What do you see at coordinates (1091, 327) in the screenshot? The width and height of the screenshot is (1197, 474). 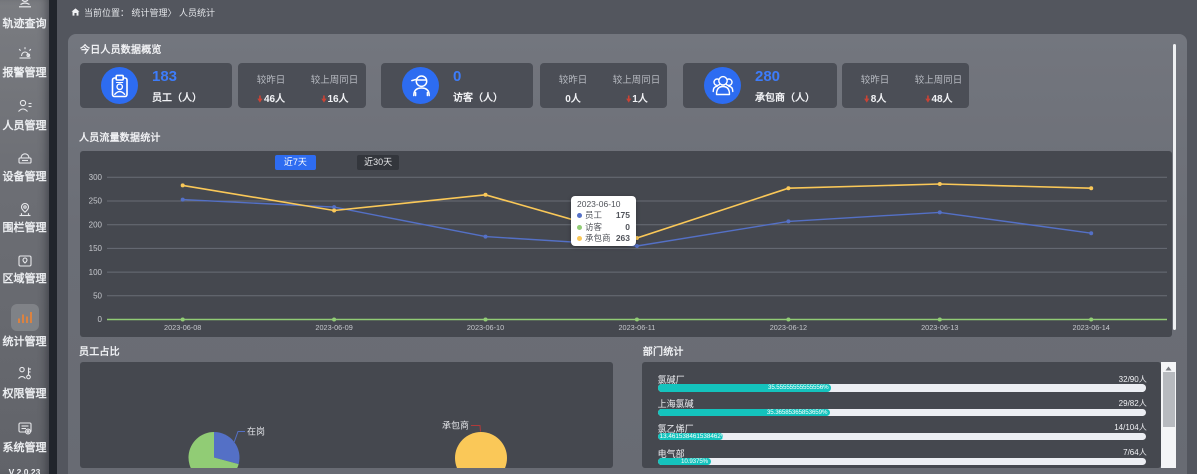 I see `svg-text: 2023-06-14` at bounding box center [1091, 327].